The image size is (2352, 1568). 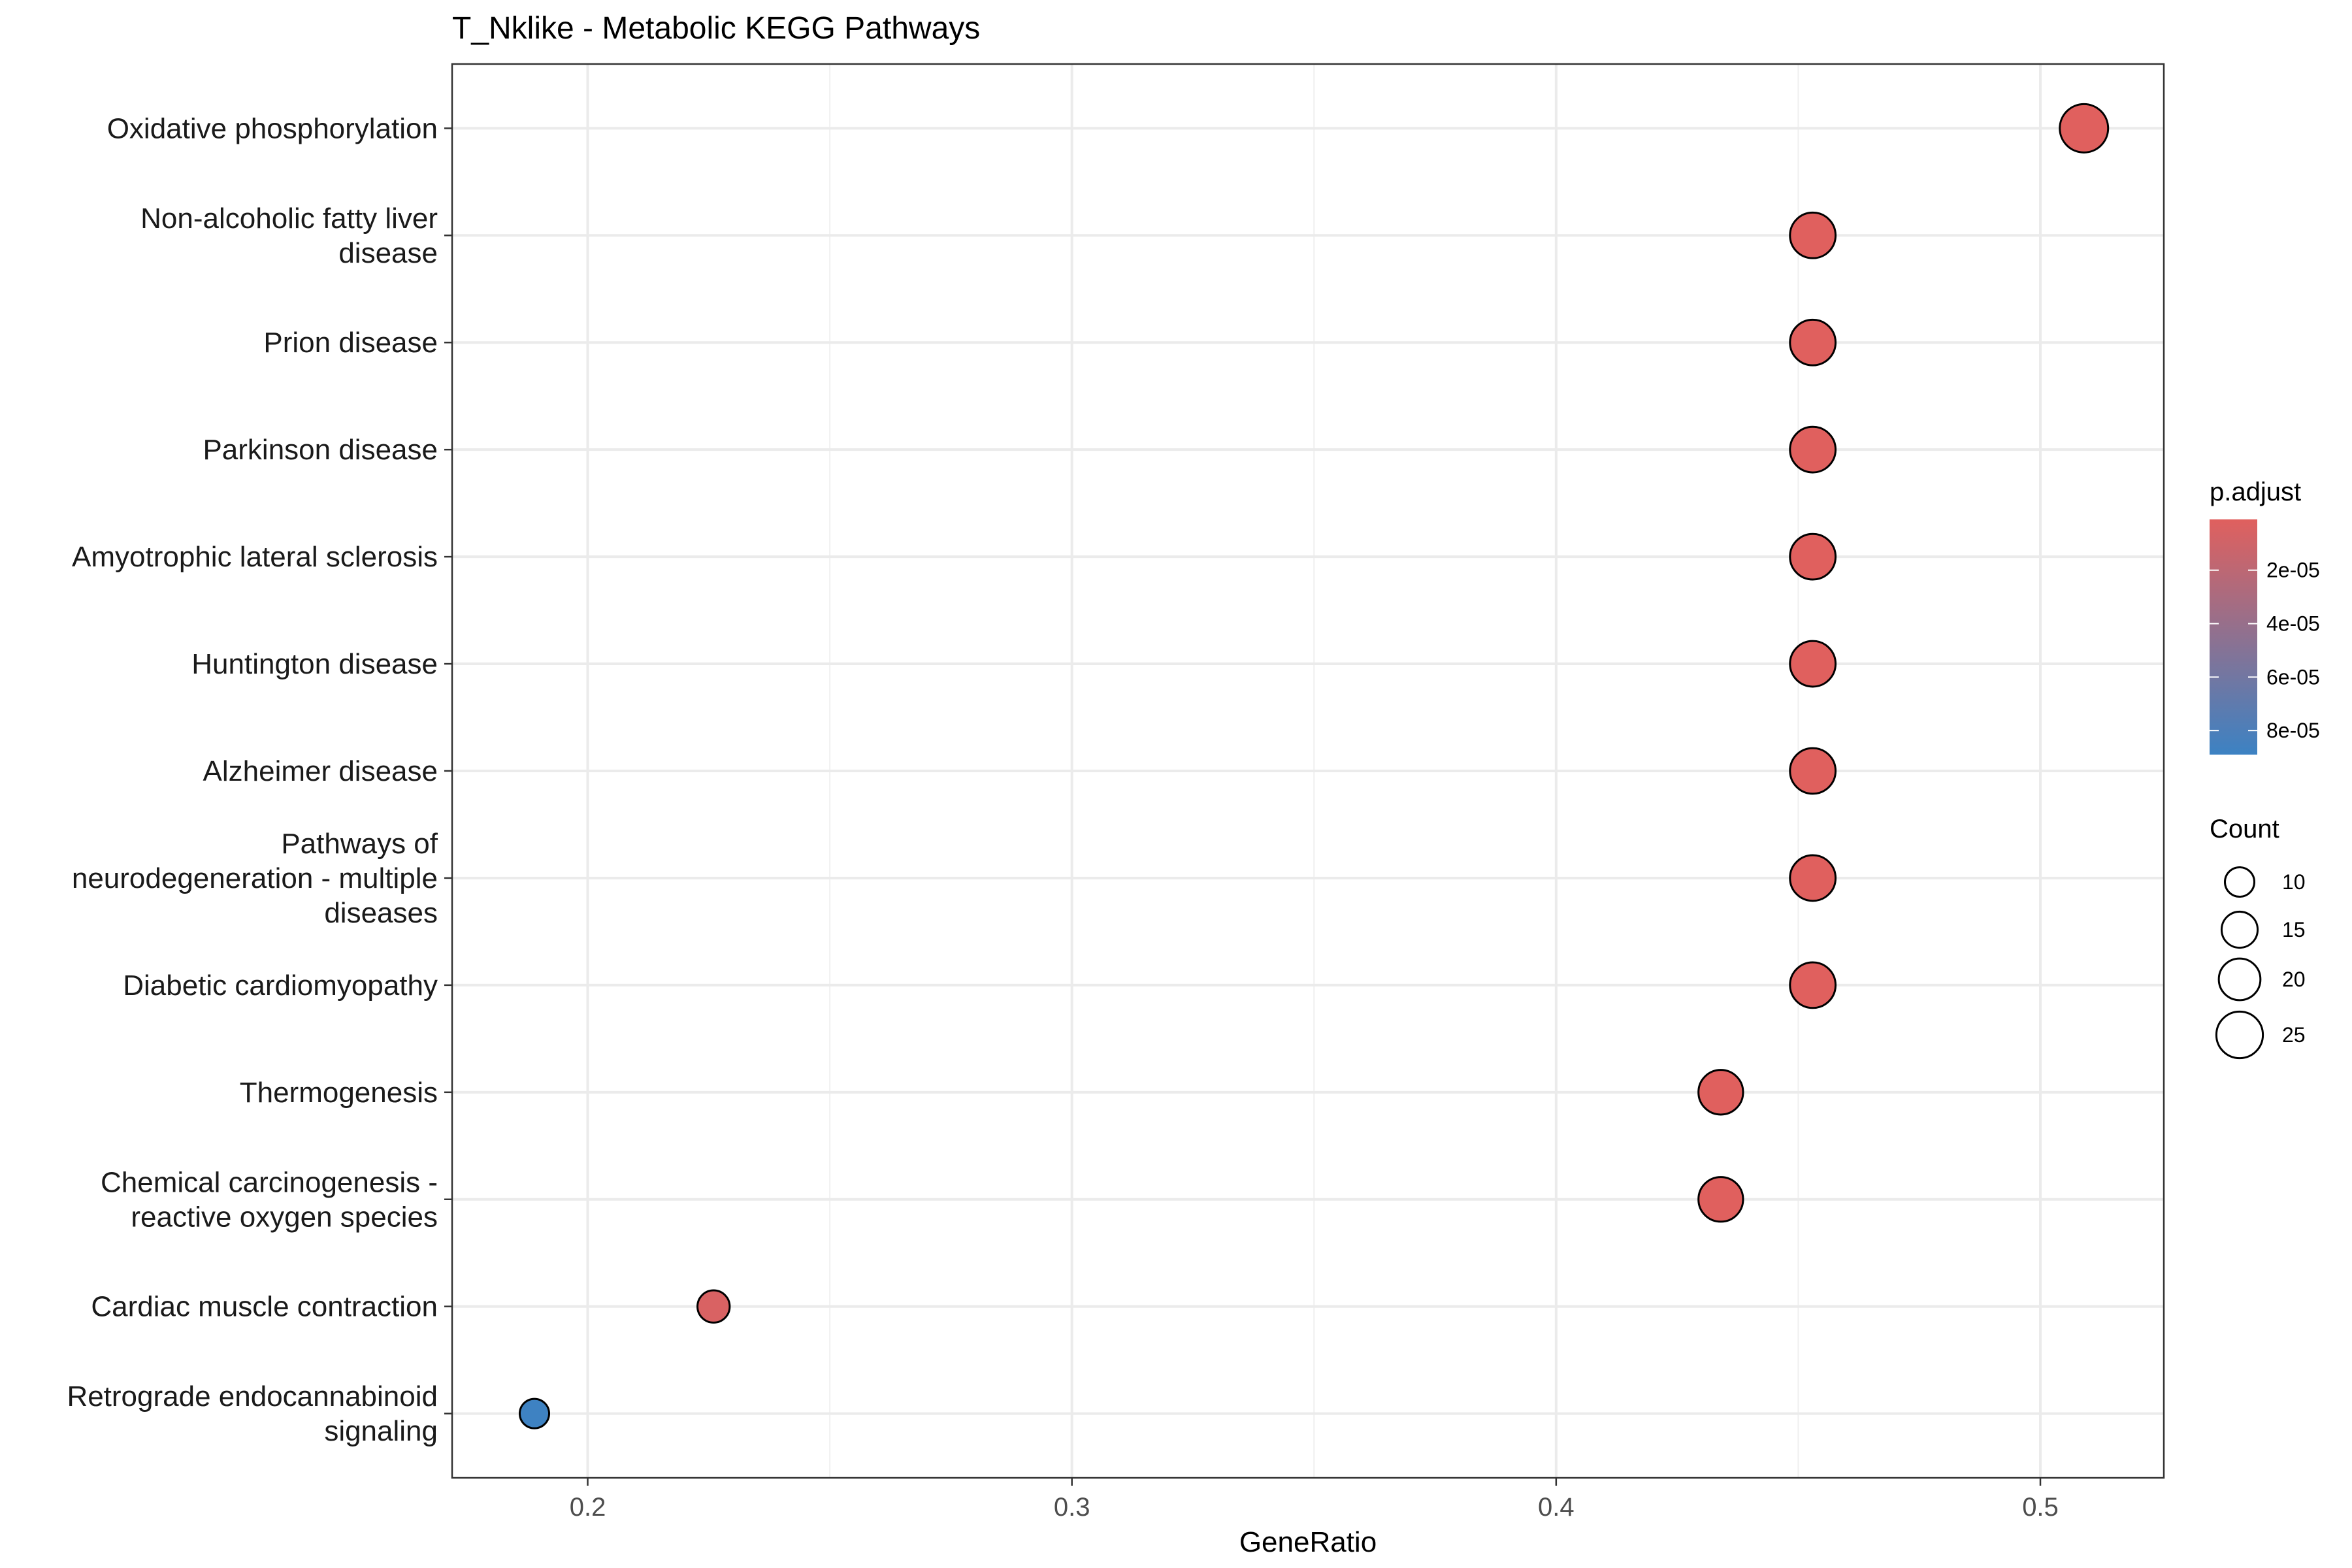 I want to click on y-tick-label: Prion disease, so click(x=350, y=343).